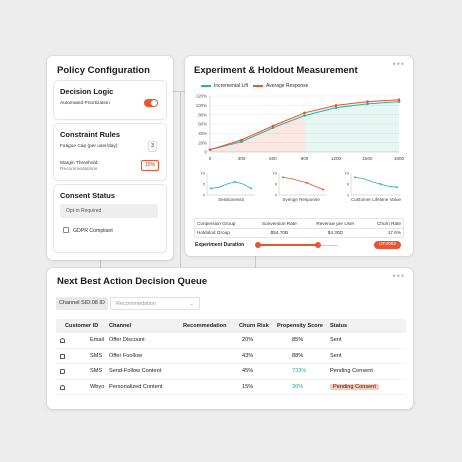 Image resolution: width=462 pixels, height=462 pixels. What do you see at coordinates (231, 341) in the screenshot?
I see `table-row: Email Offer Discount 20% 85% Sent` at bounding box center [231, 341].